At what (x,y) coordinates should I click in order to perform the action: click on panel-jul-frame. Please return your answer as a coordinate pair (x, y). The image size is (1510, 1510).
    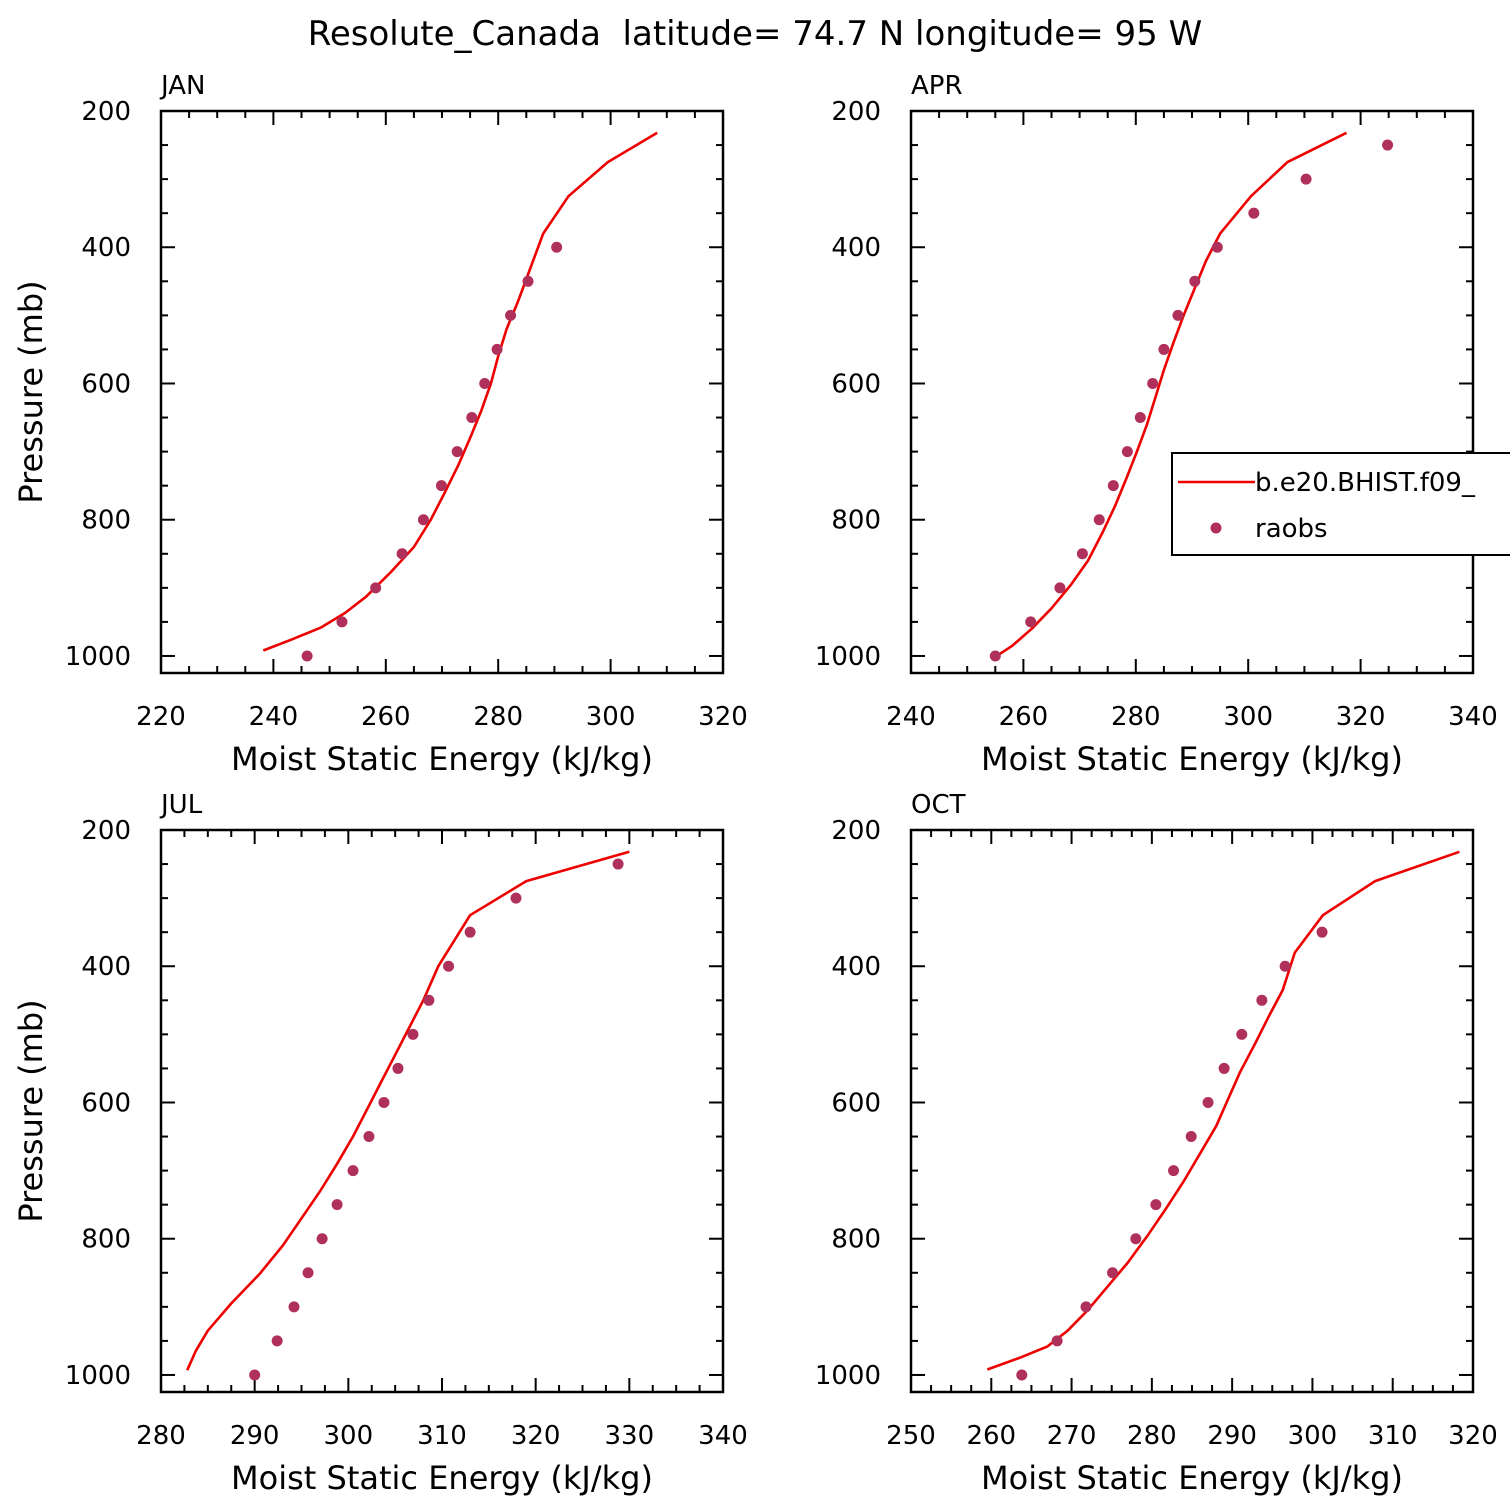
    Looking at the image, I should click on (442, 1111).